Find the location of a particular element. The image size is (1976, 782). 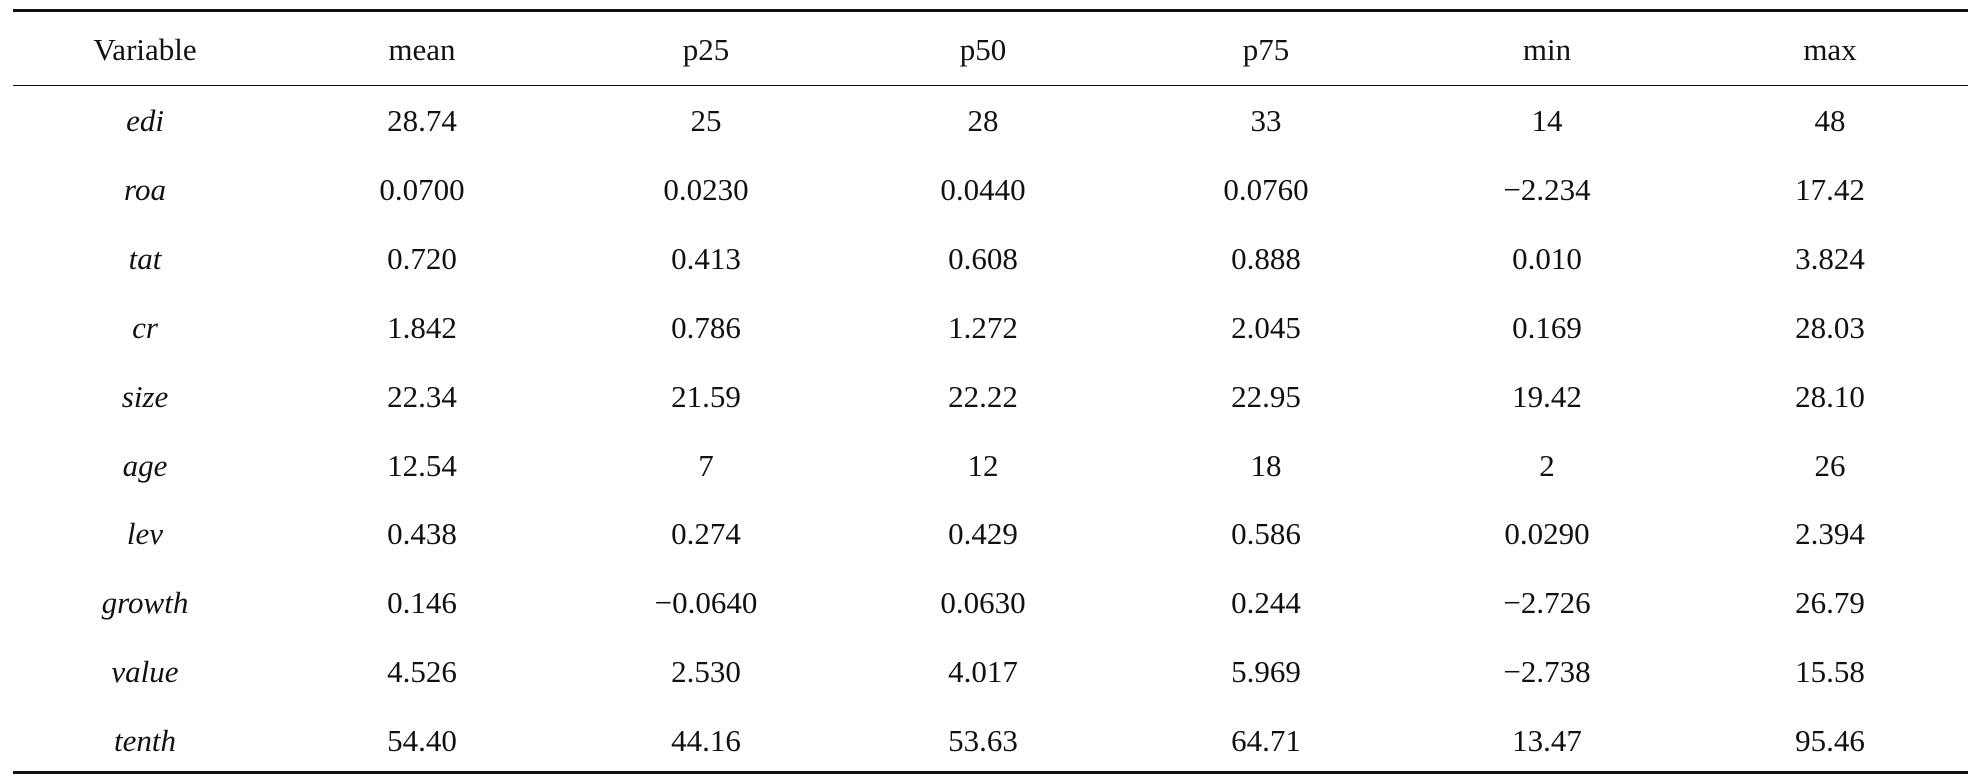

value-cell: 1.842 is located at coordinates (422, 327).